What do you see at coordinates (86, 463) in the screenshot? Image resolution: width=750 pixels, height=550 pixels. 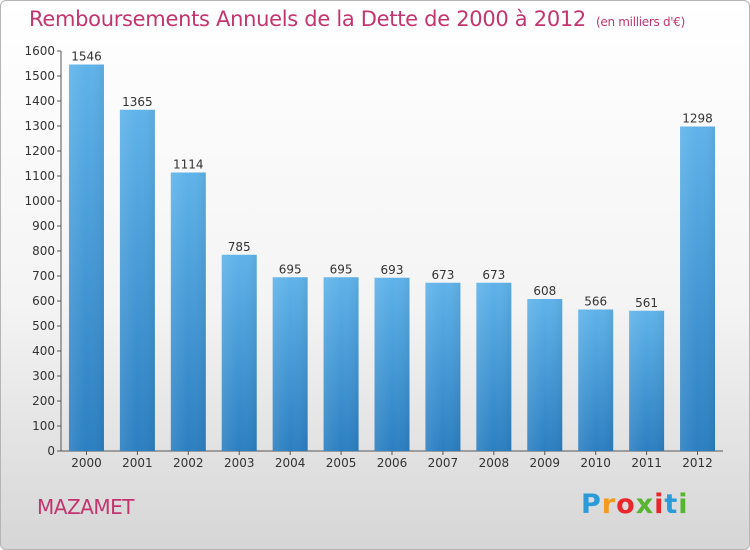 I see `x-tick-label-2000: 2000` at bounding box center [86, 463].